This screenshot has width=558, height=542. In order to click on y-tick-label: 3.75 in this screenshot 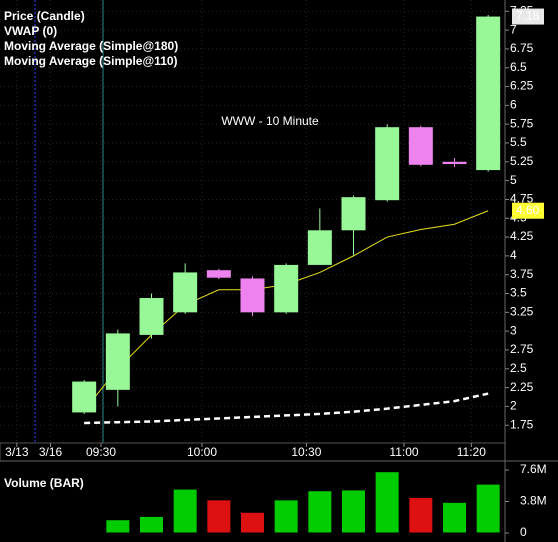, I will do `click(522, 274)`.